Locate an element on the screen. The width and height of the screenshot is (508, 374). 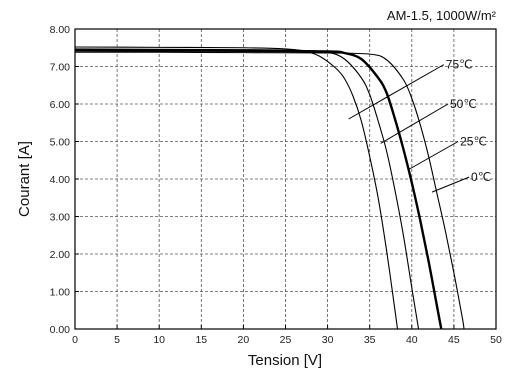
x-tick-label: 0 is located at coordinates (75, 340).